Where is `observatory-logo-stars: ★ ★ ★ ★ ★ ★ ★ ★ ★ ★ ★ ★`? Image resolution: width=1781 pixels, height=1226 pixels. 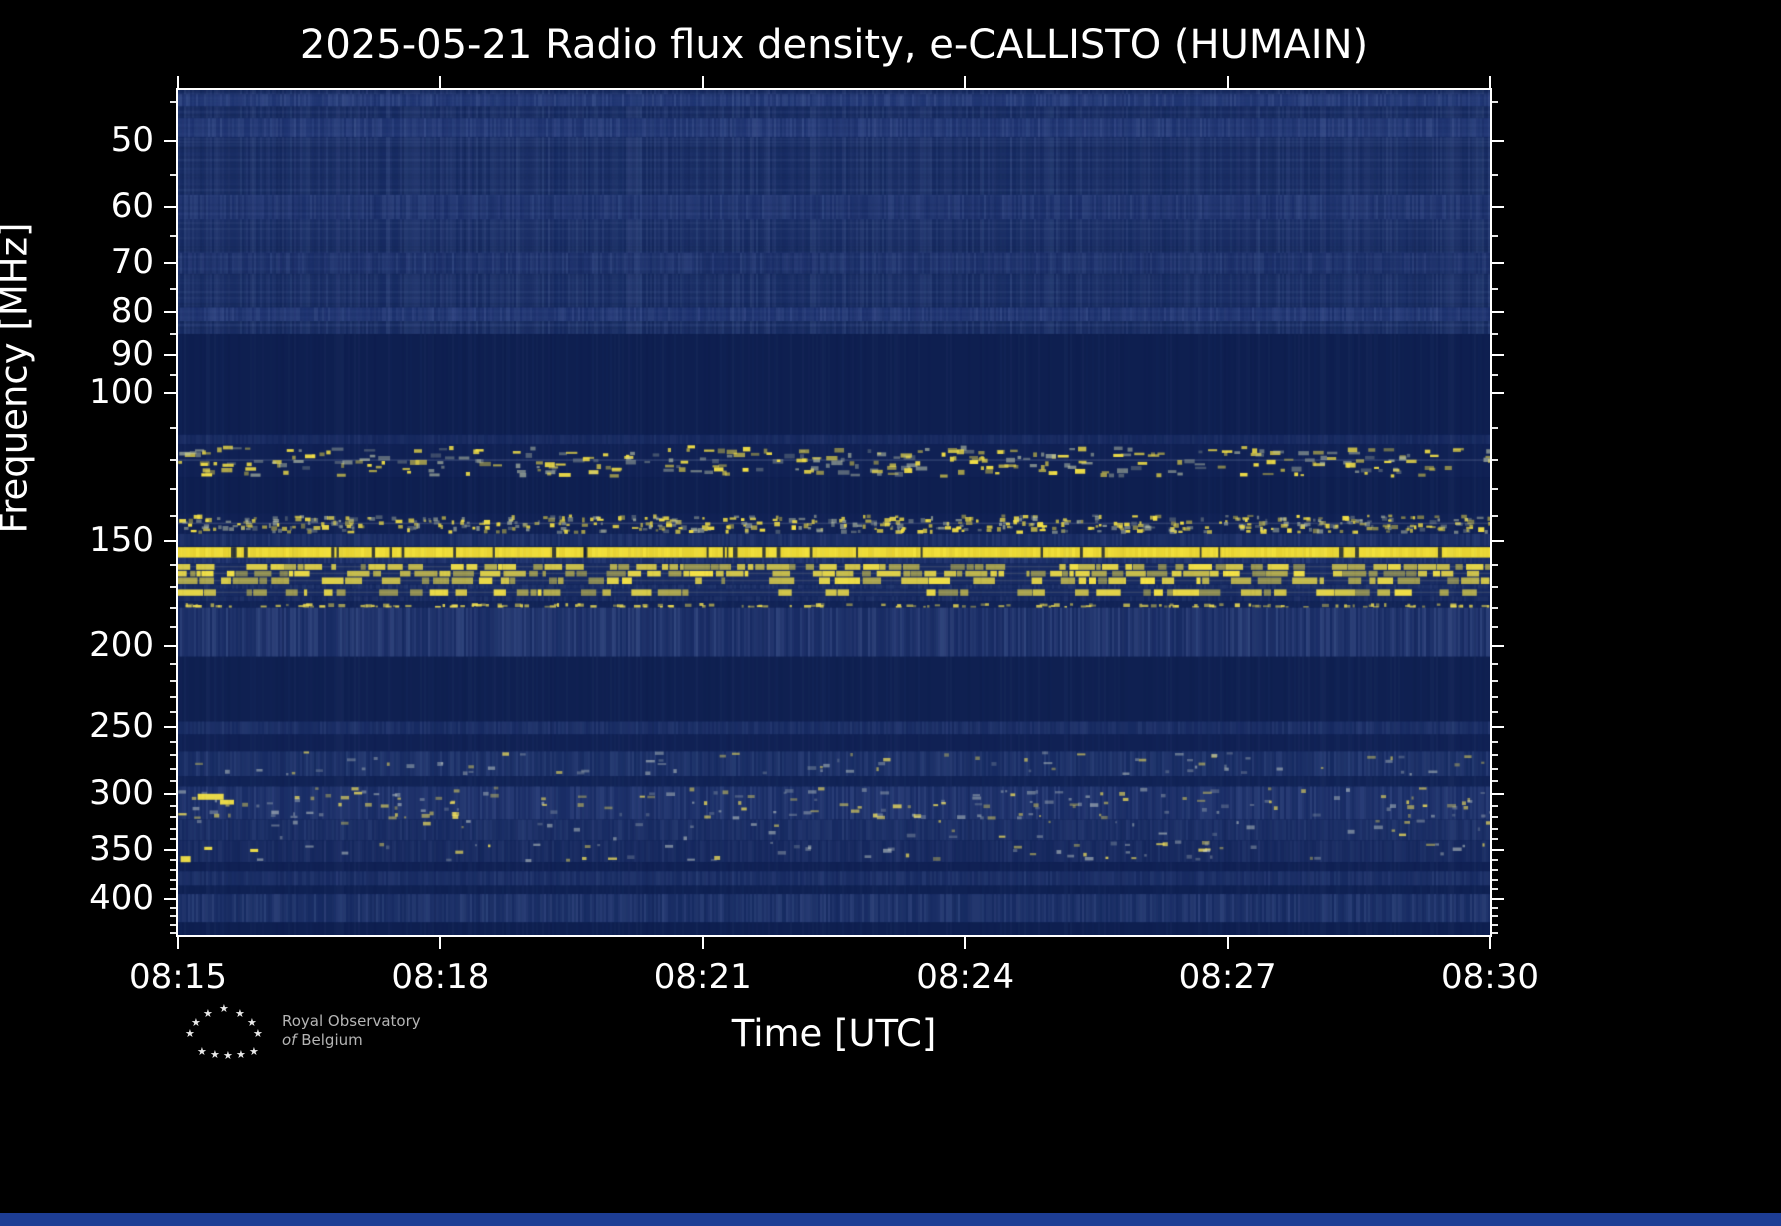
observatory-logo-stars: ★ ★ ★ ★ ★ ★ ★ ★ ★ ★ ★ ★ is located at coordinates (225, 1030).